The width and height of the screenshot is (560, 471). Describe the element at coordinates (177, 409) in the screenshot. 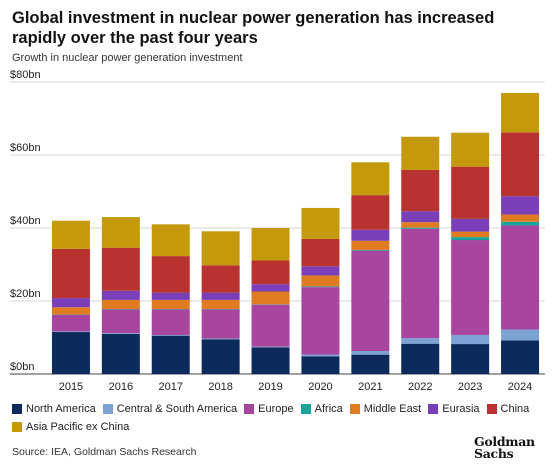

I see `legend-label: Central & South America` at that location.